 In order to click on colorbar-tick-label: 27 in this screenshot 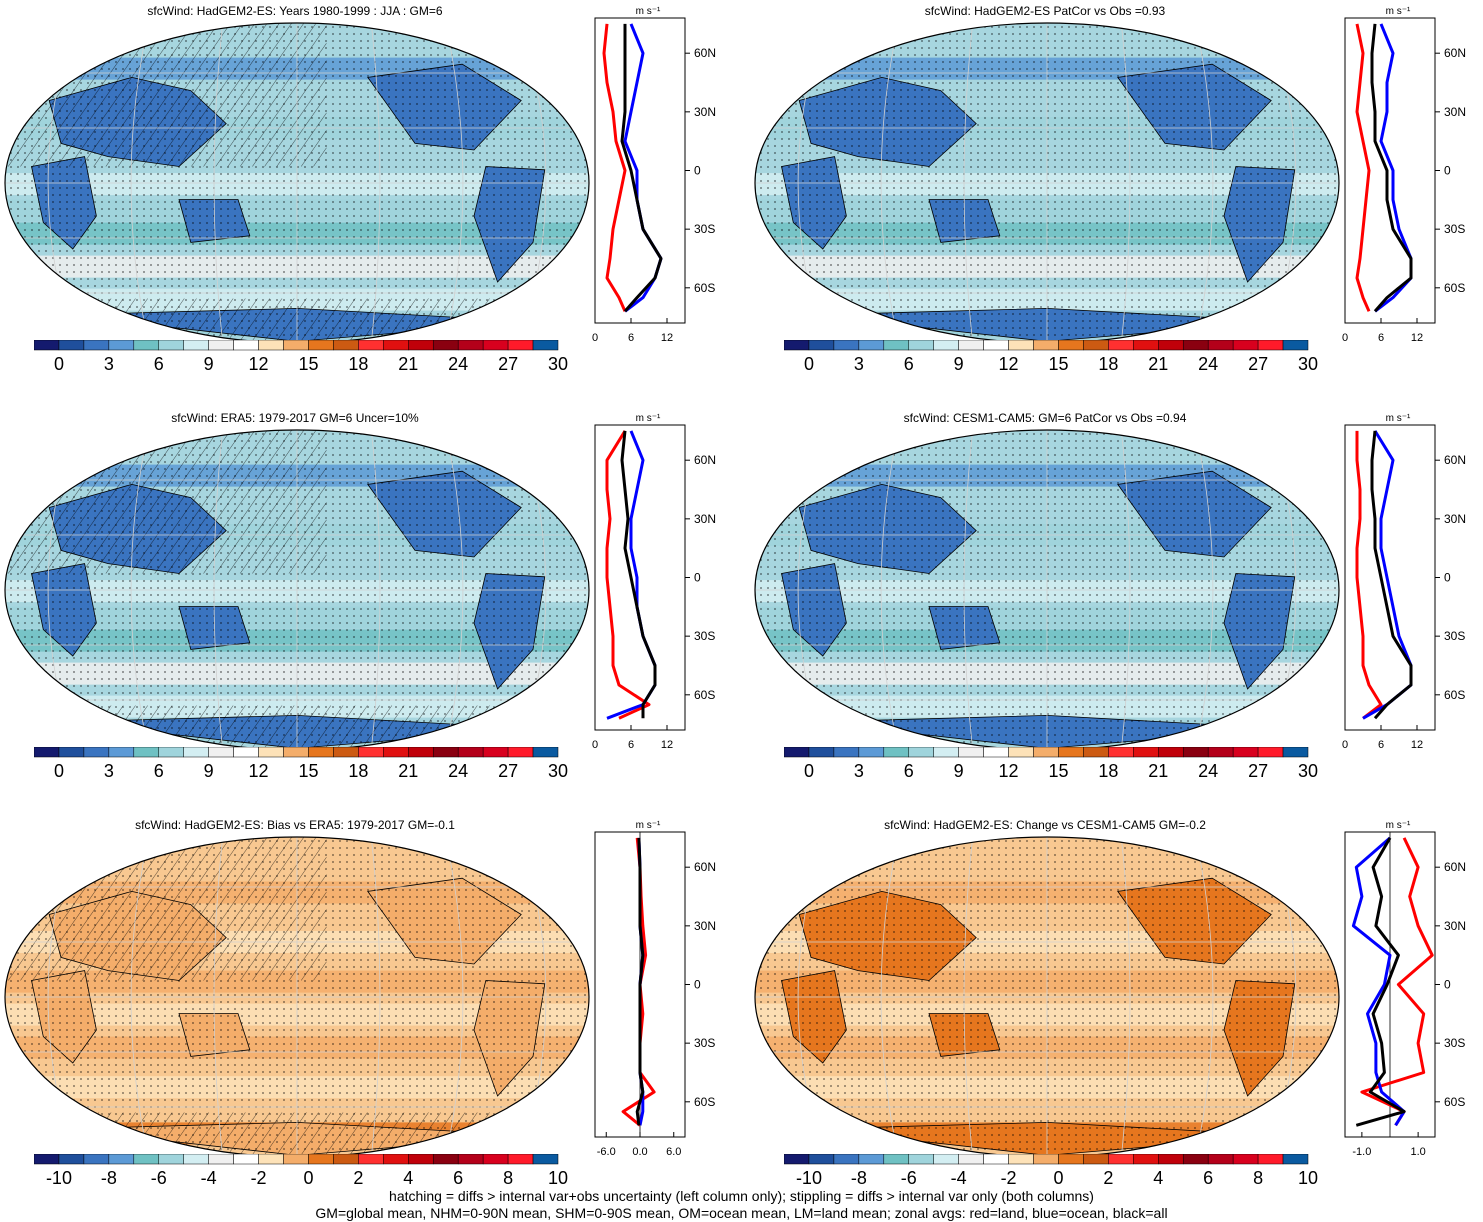, I will do `click(508, 771)`.